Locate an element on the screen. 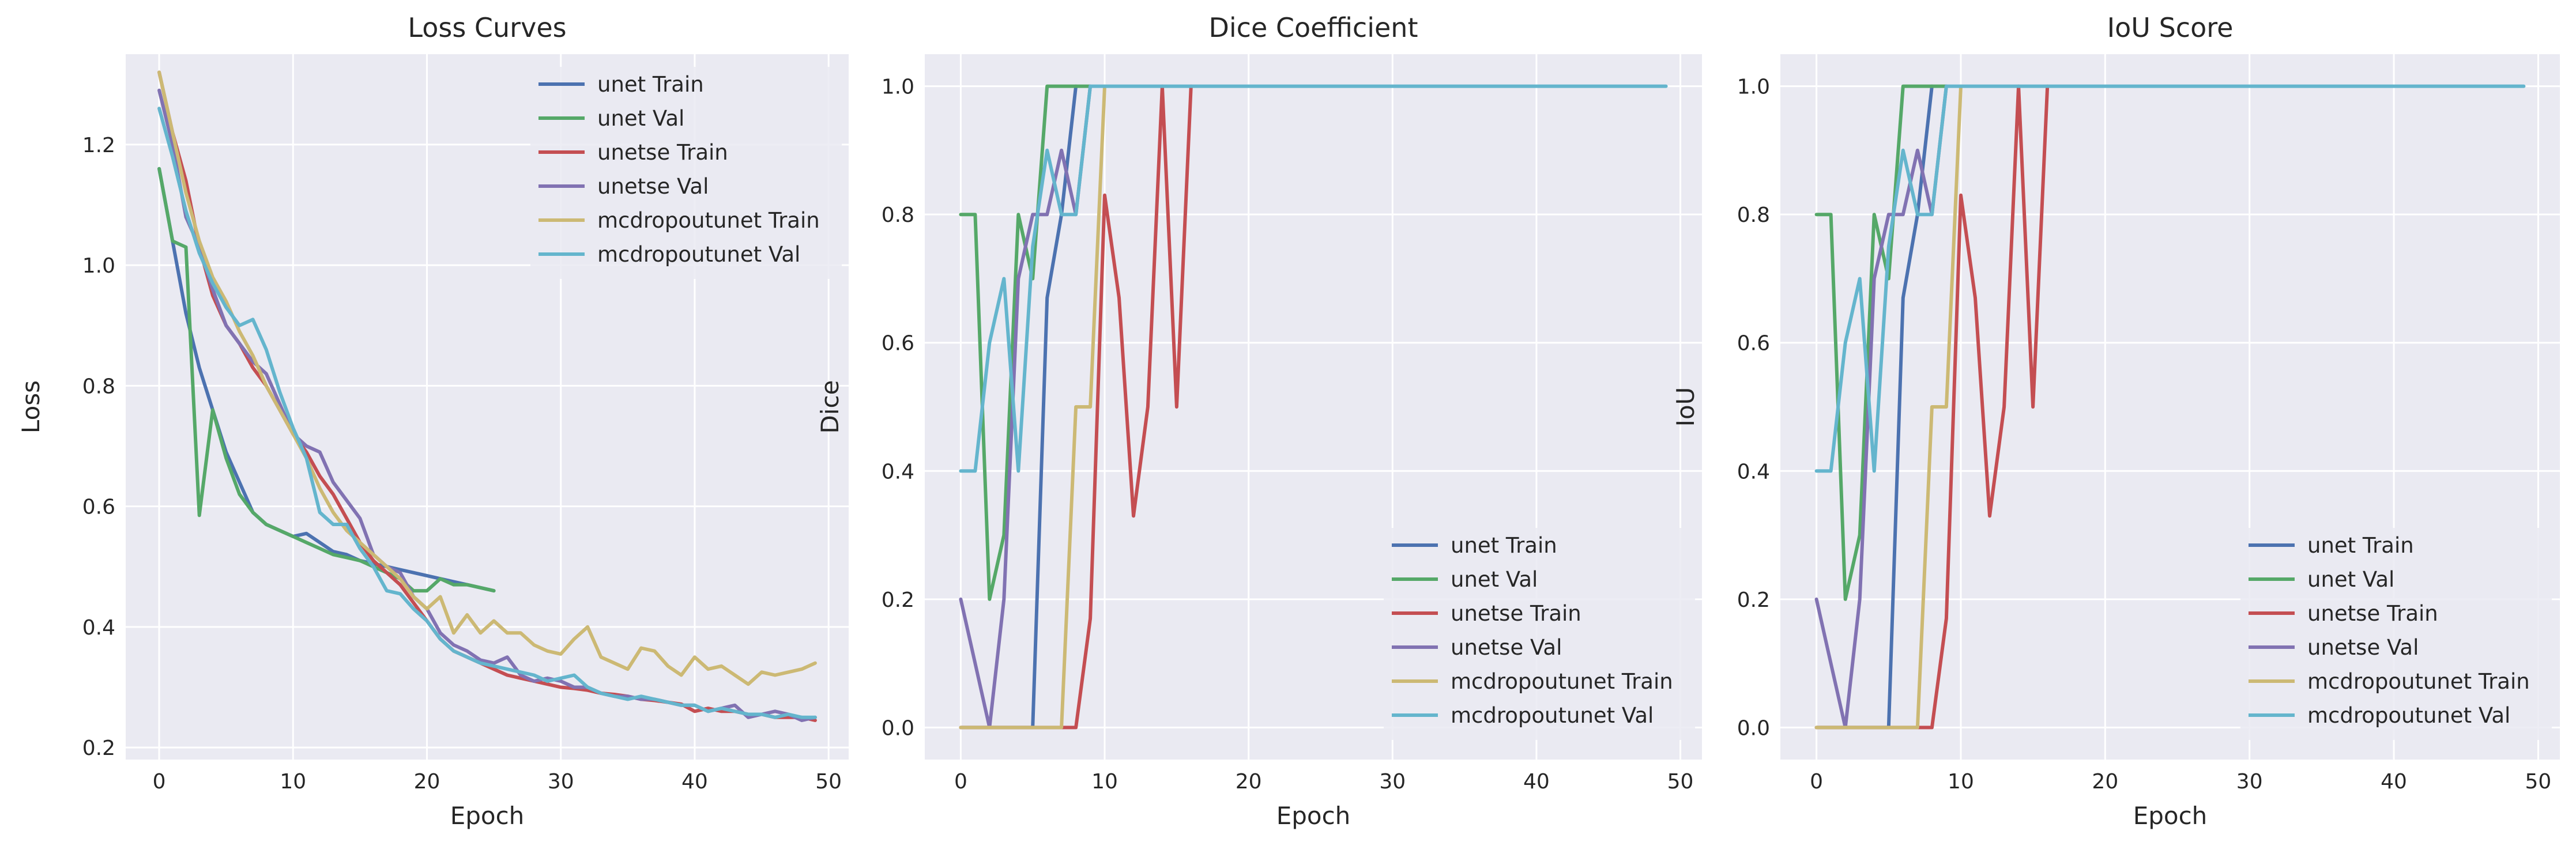 Image resolution: width=2576 pixels, height=846 pixels. y-axis-label: Dice is located at coordinates (830, 407).